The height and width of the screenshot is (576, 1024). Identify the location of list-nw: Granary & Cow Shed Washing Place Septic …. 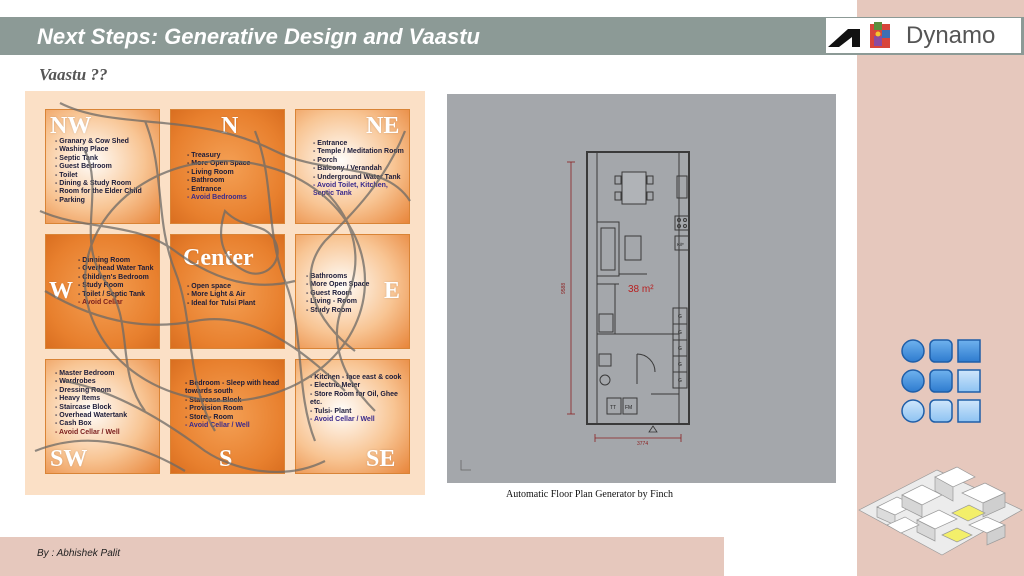
(107, 171).